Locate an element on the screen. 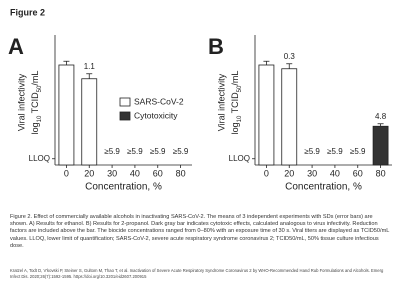 This screenshot has height=300, width=400. panel-label: A is located at coordinates (16, 46).